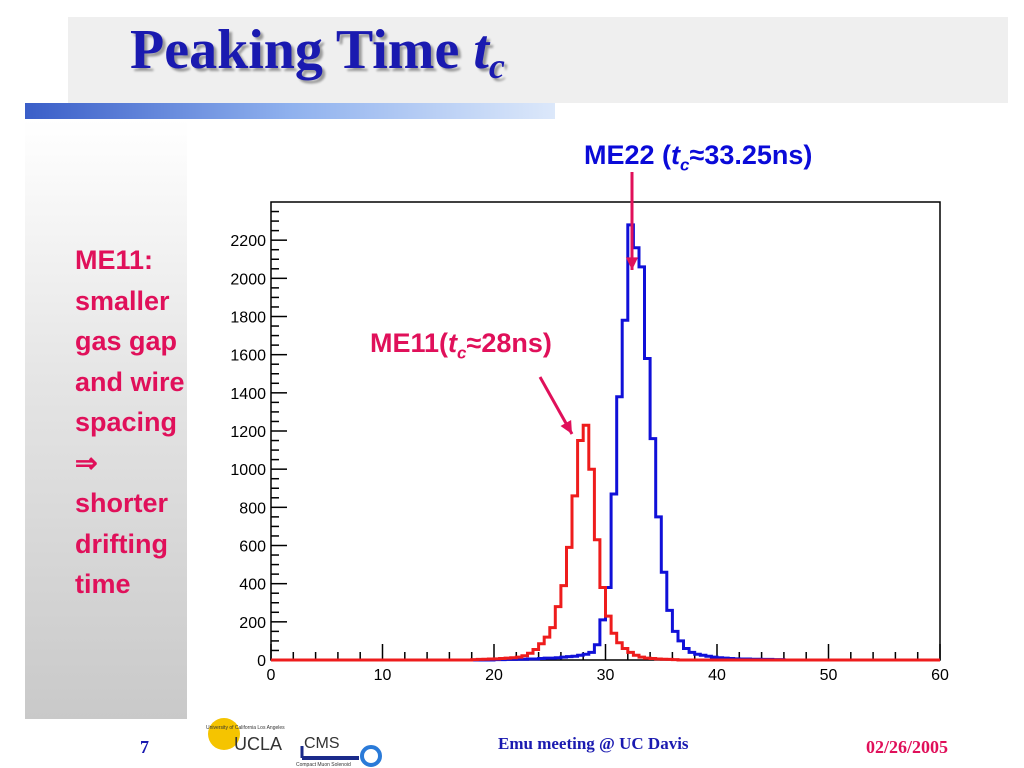  What do you see at coordinates (261, 661) in the screenshot?
I see `y-tick-label: 0` at bounding box center [261, 661].